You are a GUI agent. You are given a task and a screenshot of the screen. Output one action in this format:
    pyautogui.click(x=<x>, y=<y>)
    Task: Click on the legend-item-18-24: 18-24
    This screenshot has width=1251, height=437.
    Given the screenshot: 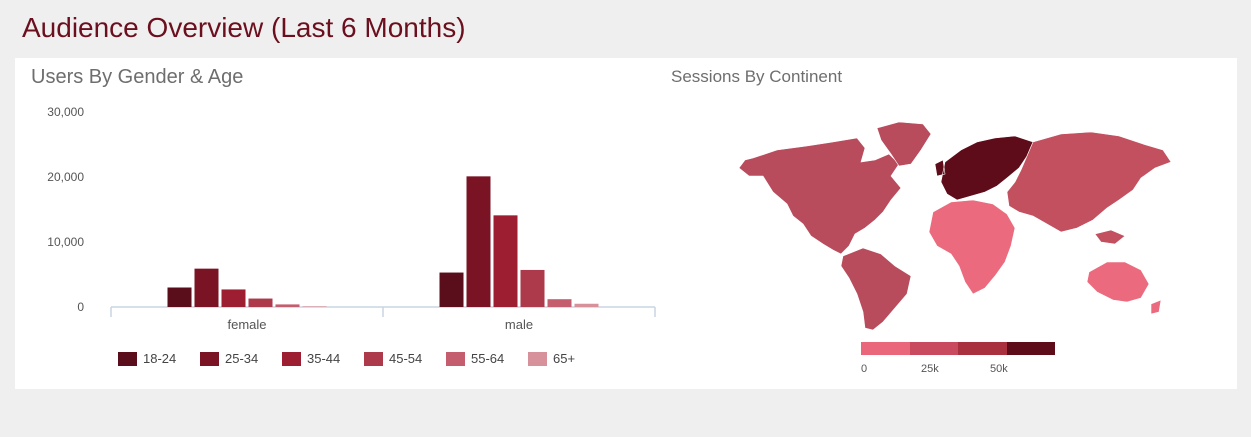 What is the action you would take?
    pyautogui.click(x=159, y=358)
    